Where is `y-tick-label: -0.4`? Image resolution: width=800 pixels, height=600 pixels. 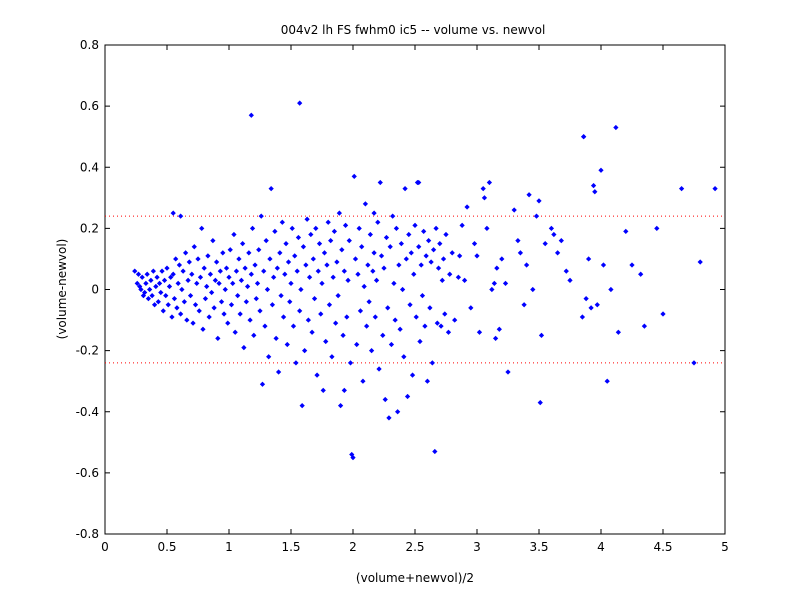 y-tick-label: -0.4 is located at coordinates (87, 412).